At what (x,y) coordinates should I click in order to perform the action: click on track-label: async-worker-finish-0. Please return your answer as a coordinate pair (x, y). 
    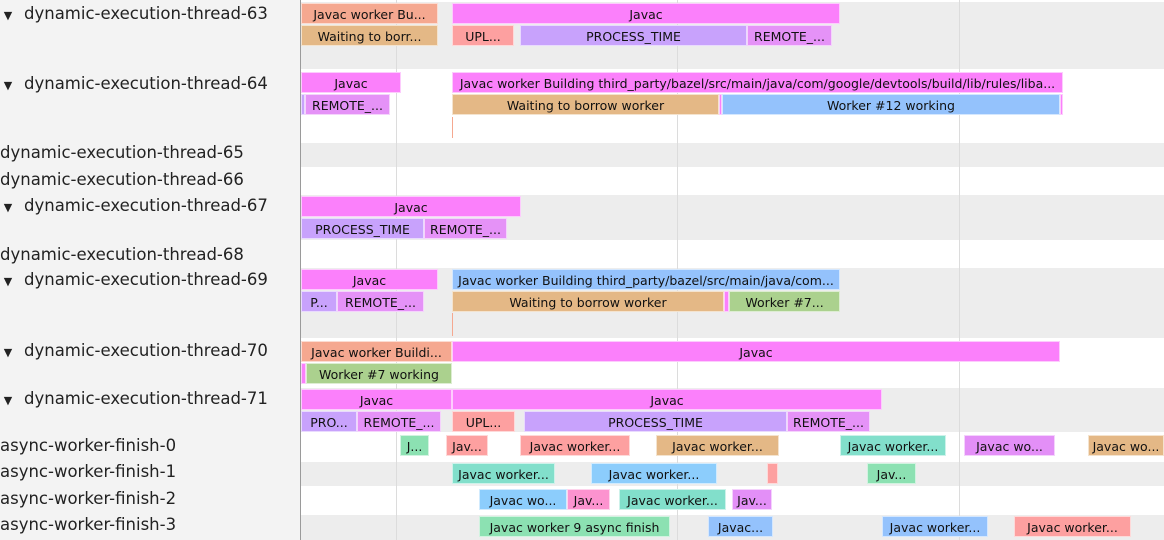
    Looking at the image, I should click on (88, 445).